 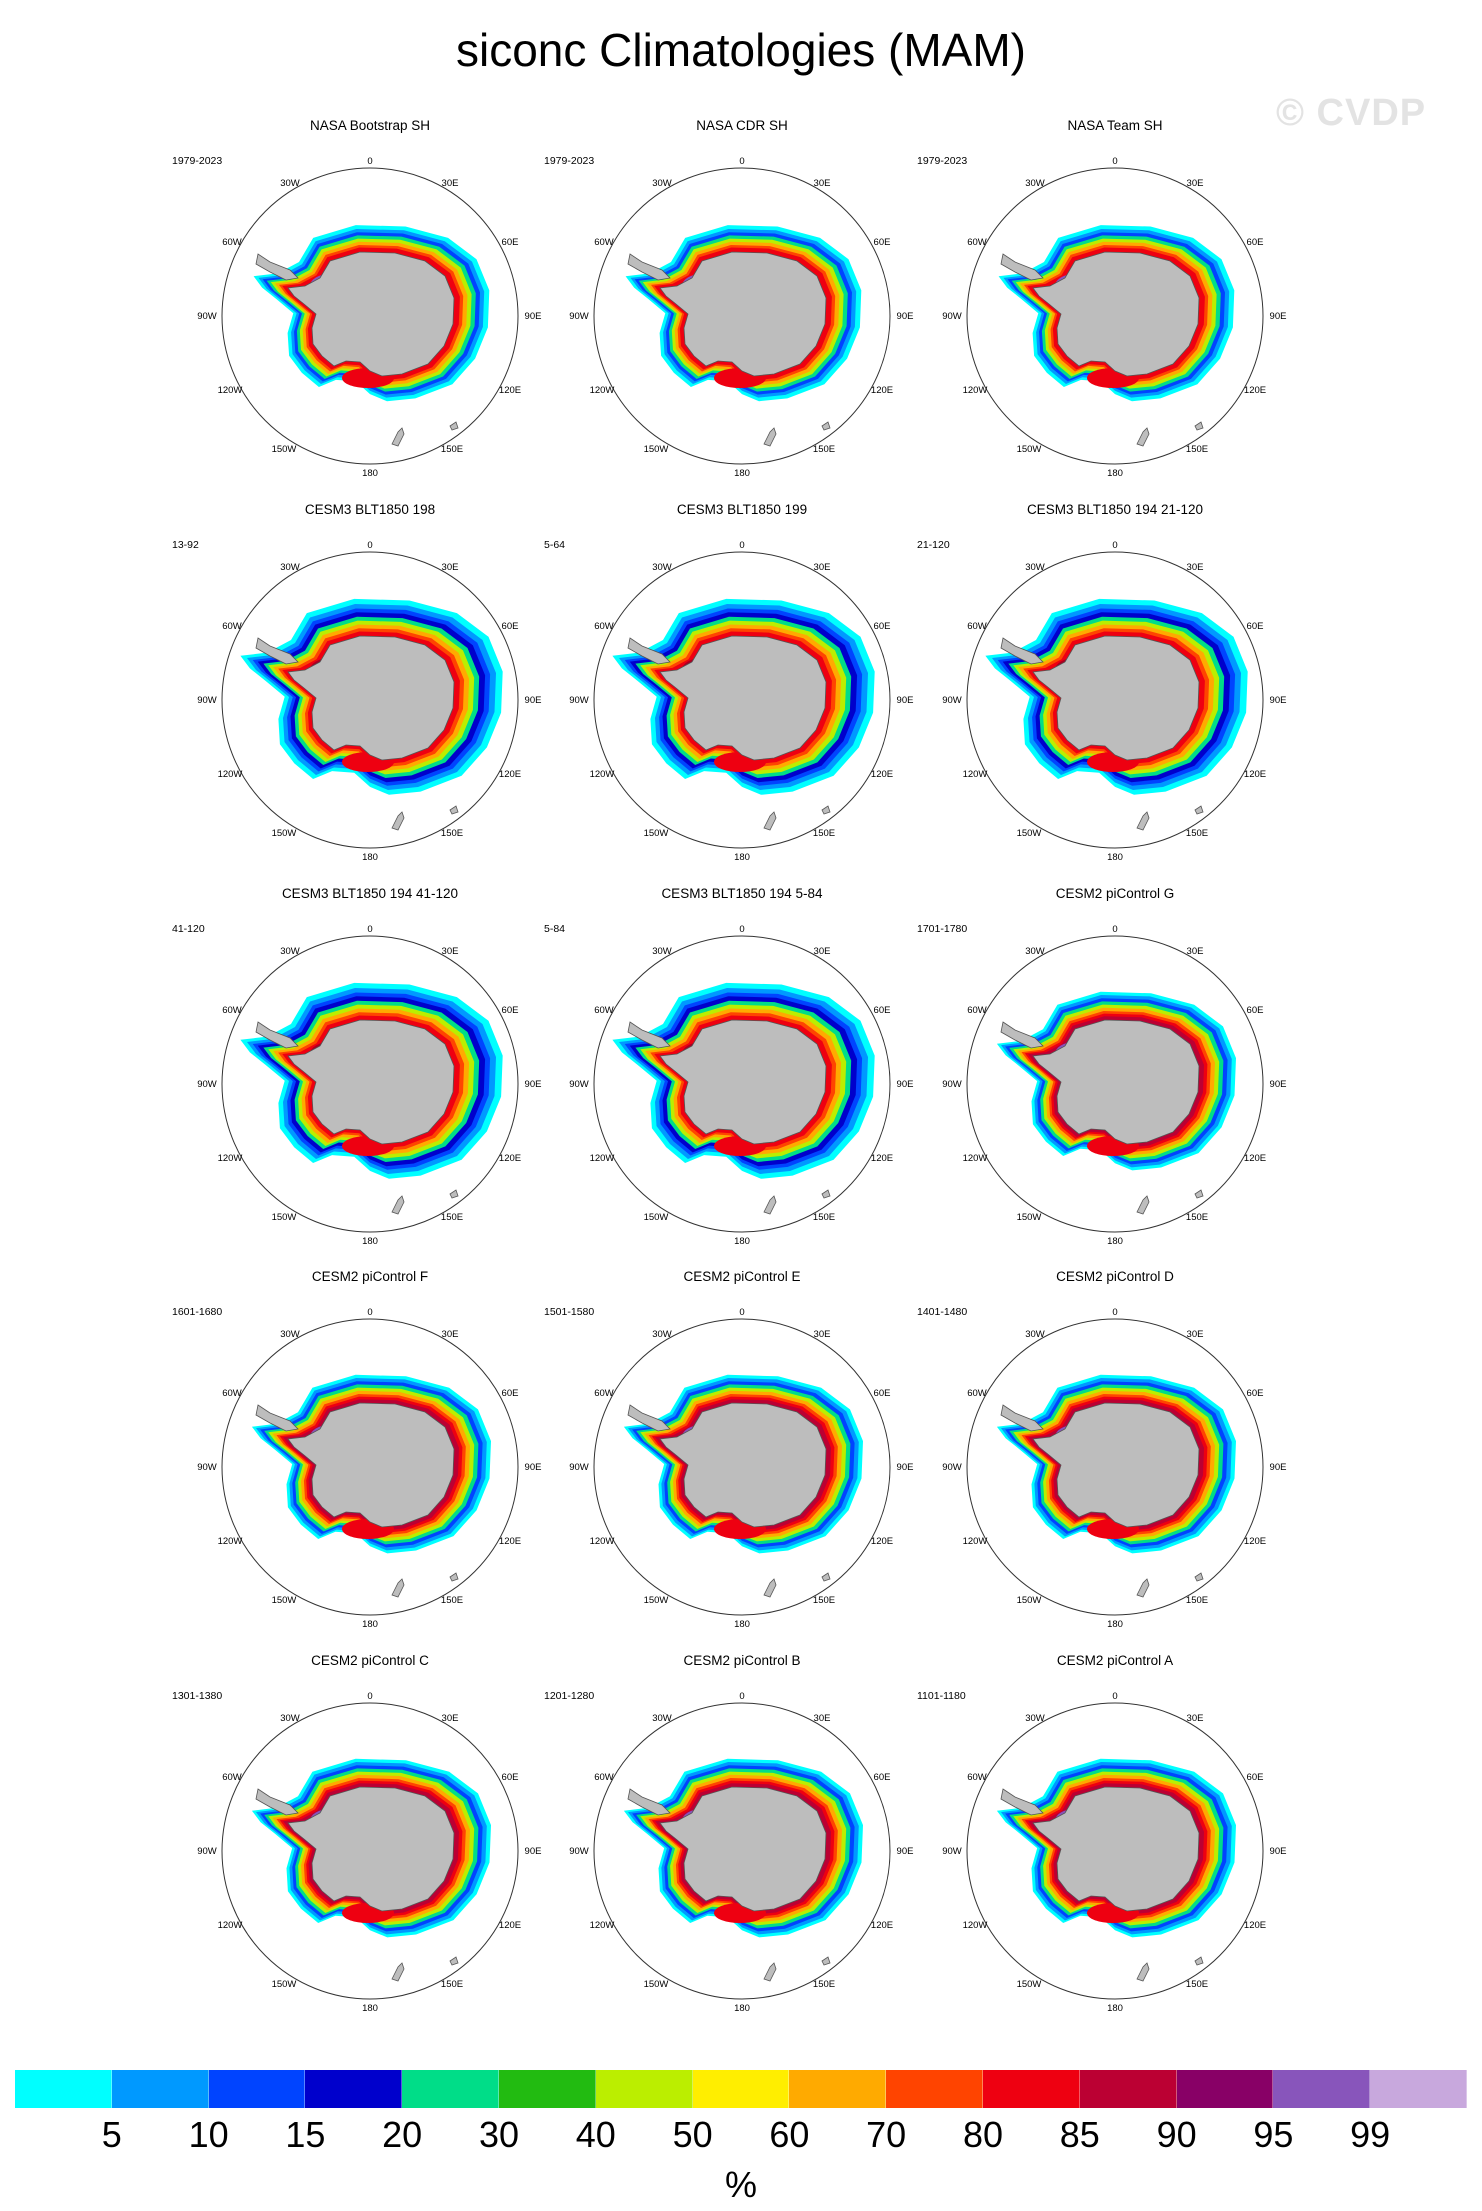 I want to click on panel-title: NASA Bootstrap SH, so click(x=370, y=125).